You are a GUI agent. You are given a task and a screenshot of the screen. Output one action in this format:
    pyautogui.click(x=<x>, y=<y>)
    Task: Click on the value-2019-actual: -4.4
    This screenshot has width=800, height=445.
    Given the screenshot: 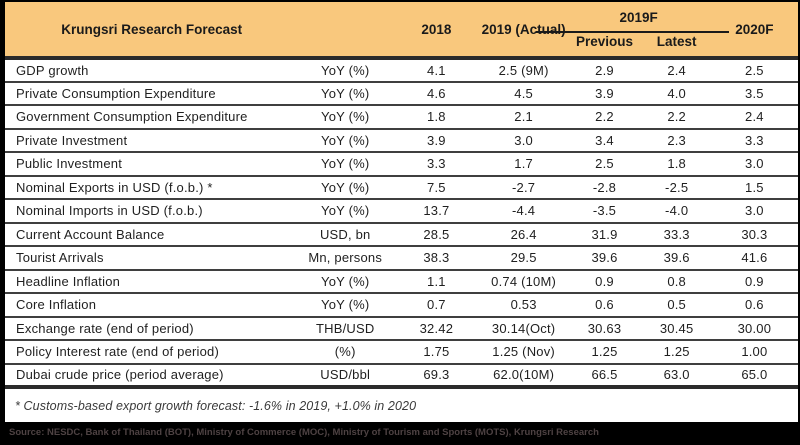 What is the action you would take?
    pyautogui.click(x=523, y=210)
    